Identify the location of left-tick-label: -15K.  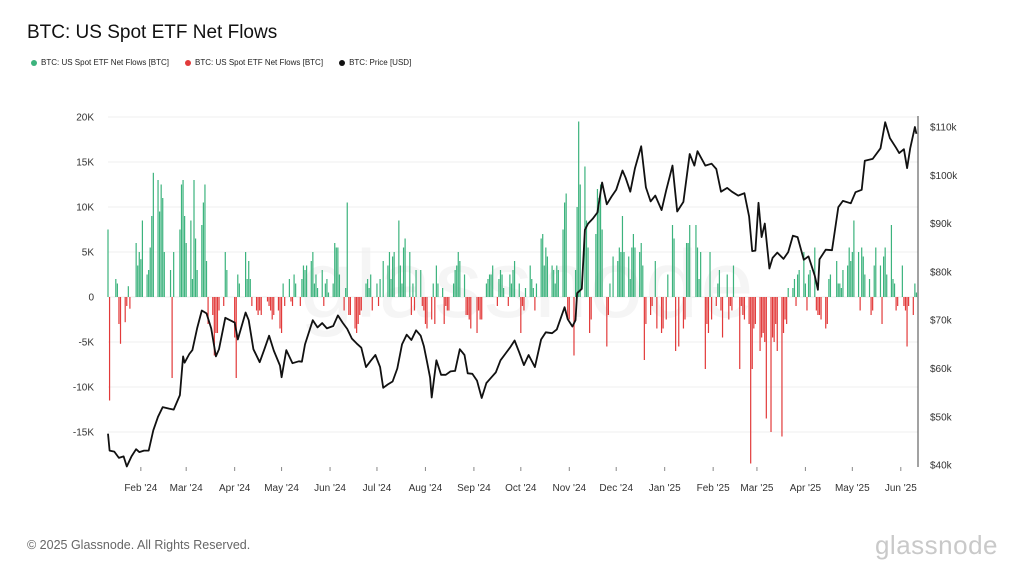
(83, 433).